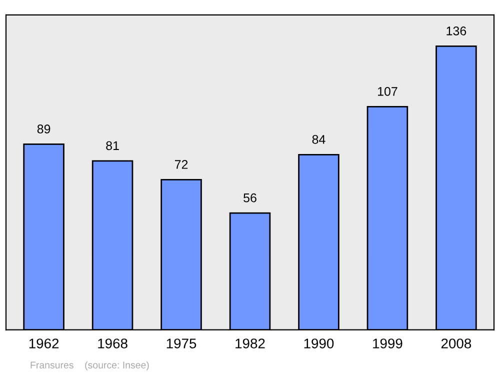 The width and height of the screenshot is (500, 374). What do you see at coordinates (250, 197) in the screenshot?
I see `data-label: 56` at bounding box center [250, 197].